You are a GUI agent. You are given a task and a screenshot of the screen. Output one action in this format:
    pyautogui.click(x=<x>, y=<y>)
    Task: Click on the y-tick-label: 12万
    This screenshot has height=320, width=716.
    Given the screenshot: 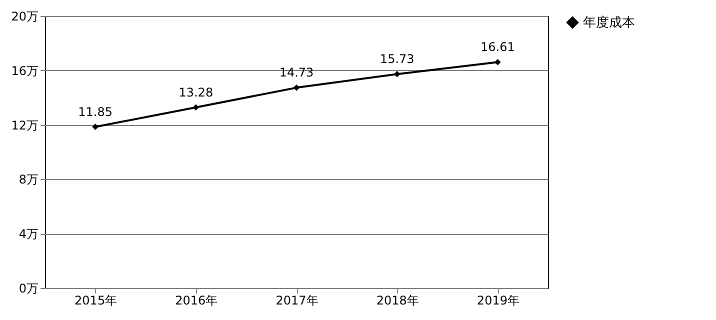 What is the action you would take?
    pyautogui.click(x=24, y=125)
    